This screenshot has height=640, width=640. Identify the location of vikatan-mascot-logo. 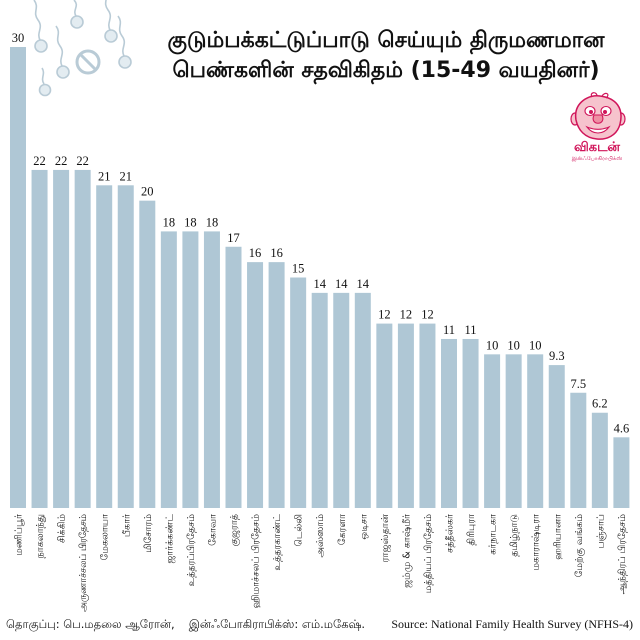
(598, 116).